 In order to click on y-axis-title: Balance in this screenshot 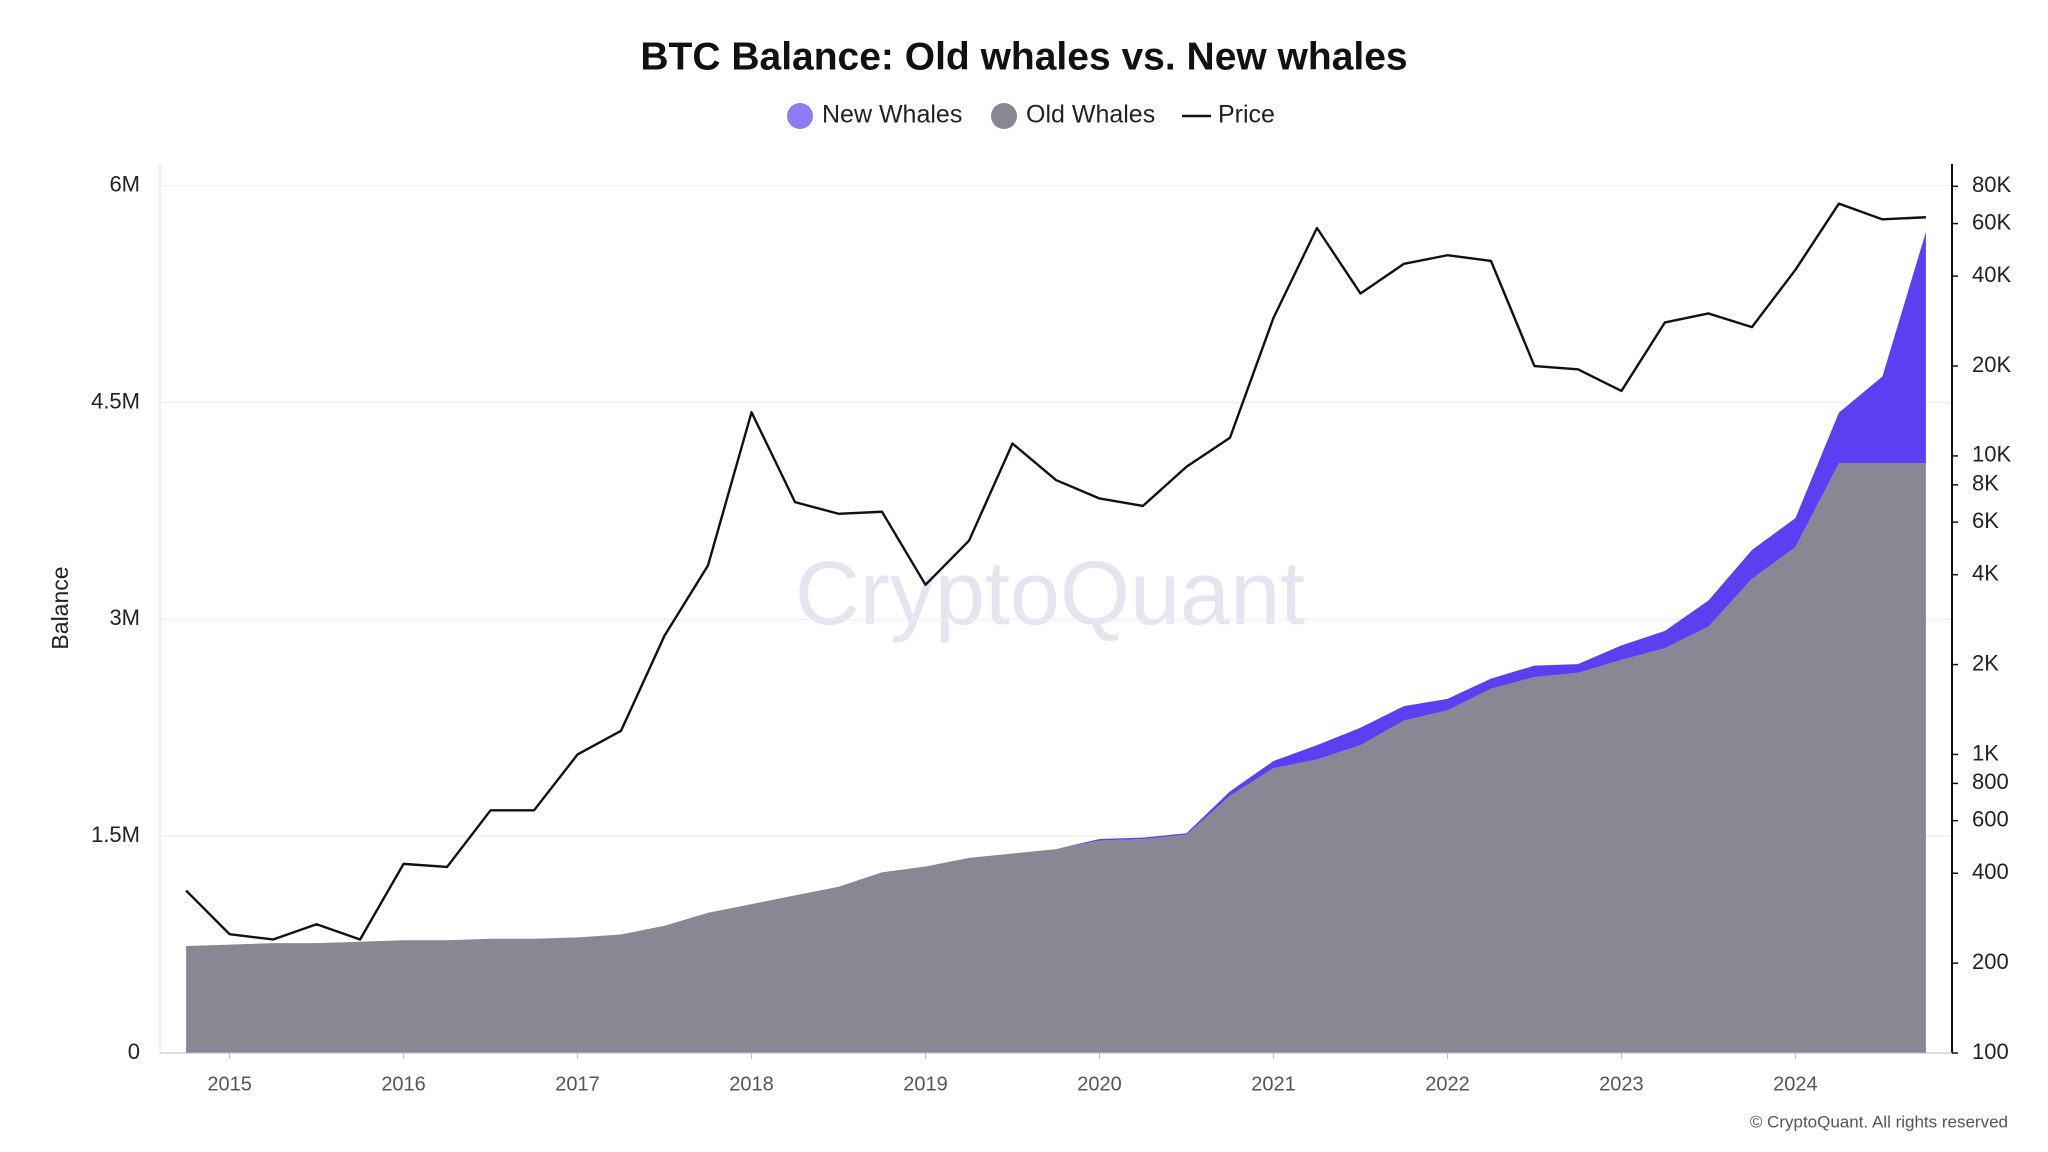, I will do `click(60, 607)`.